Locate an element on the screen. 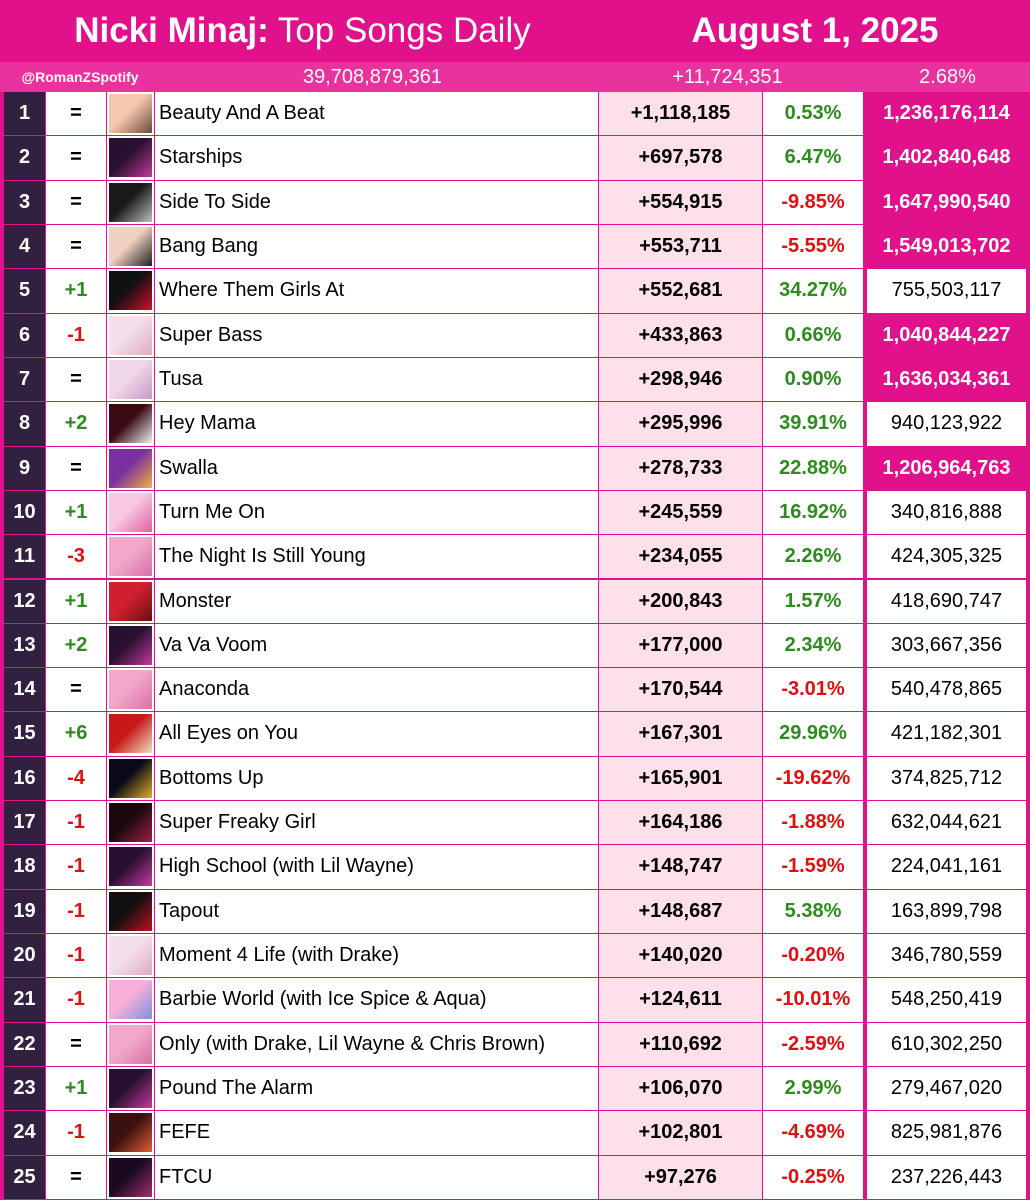 This screenshot has width=1030, height=1200. song-title-cell: FEFE is located at coordinates (376, 1133).